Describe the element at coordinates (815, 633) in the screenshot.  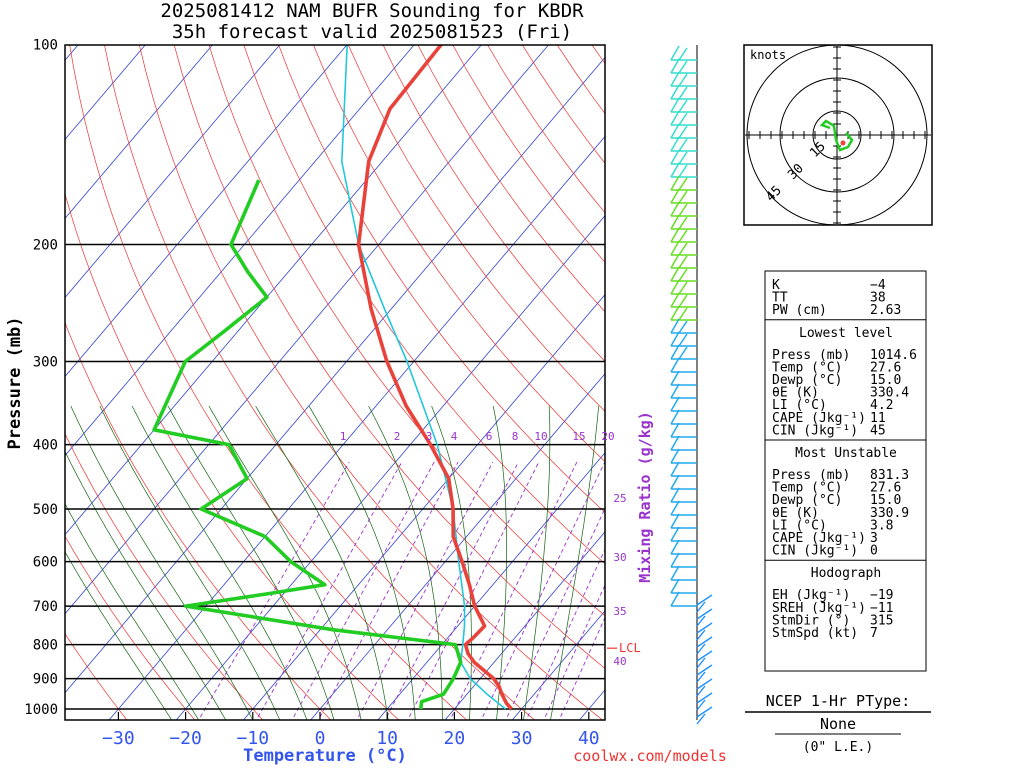
I see `hodograph-param-label: StmSpd (kt)` at that location.